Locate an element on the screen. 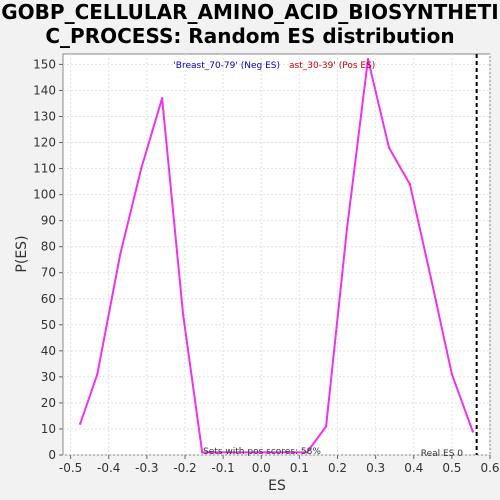 The height and width of the screenshot is (500, 500). chart-title-line2: C_PROCESS: Random ES distribution is located at coordinates (249, 36).